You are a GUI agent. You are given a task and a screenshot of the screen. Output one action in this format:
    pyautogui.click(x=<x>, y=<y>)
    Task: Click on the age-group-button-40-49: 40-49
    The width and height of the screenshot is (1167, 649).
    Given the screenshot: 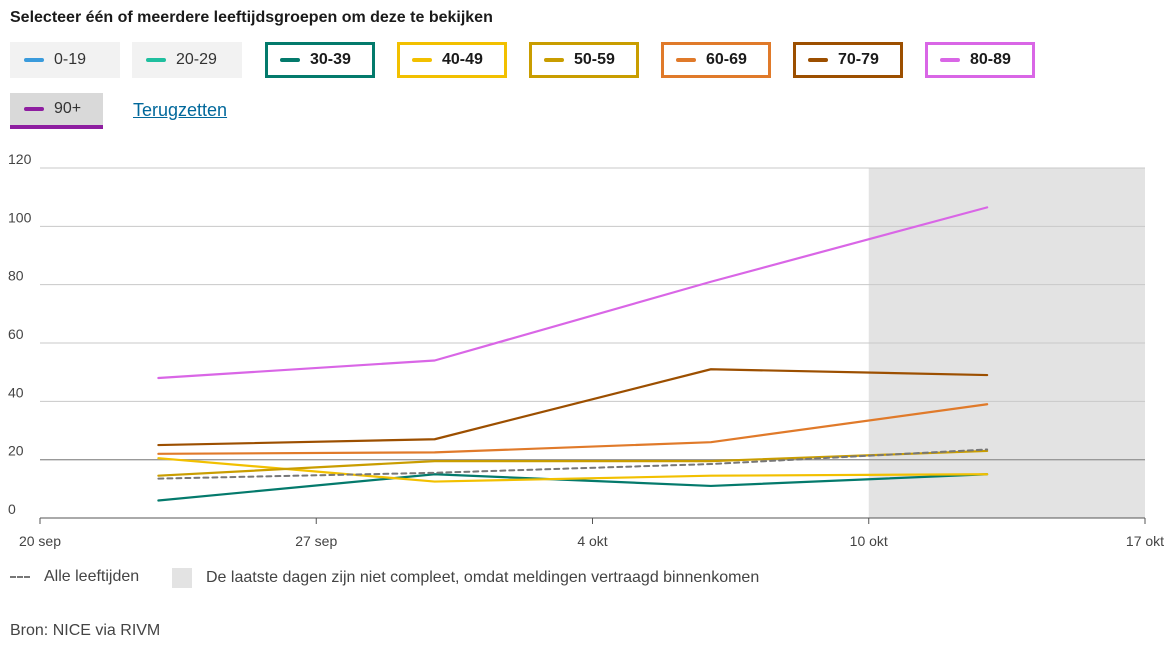 What is the action you would take?
    pyautogui.click(x=452, y=60)
    